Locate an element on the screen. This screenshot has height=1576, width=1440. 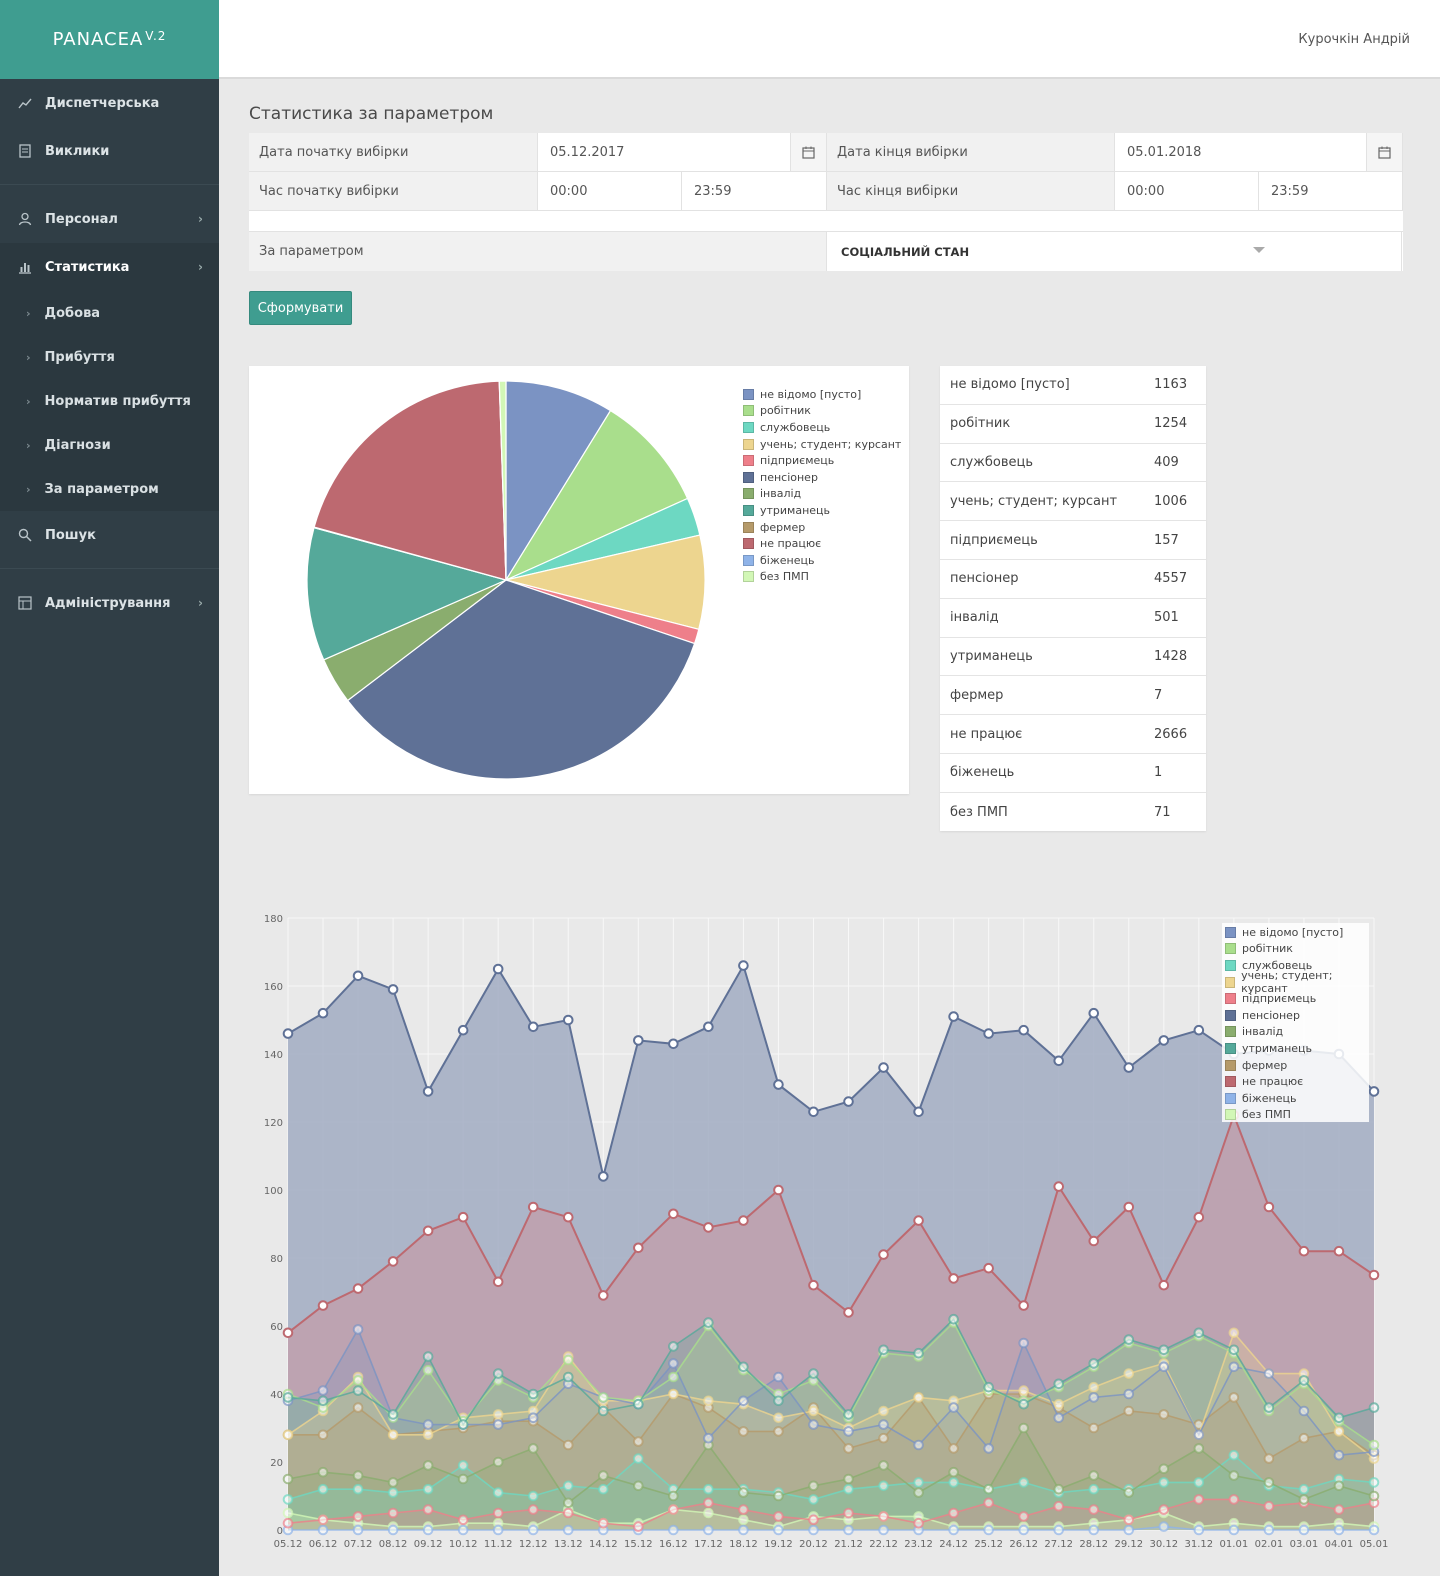
top-bar: Курочкін Андрій is located at coordinates (829, 39).